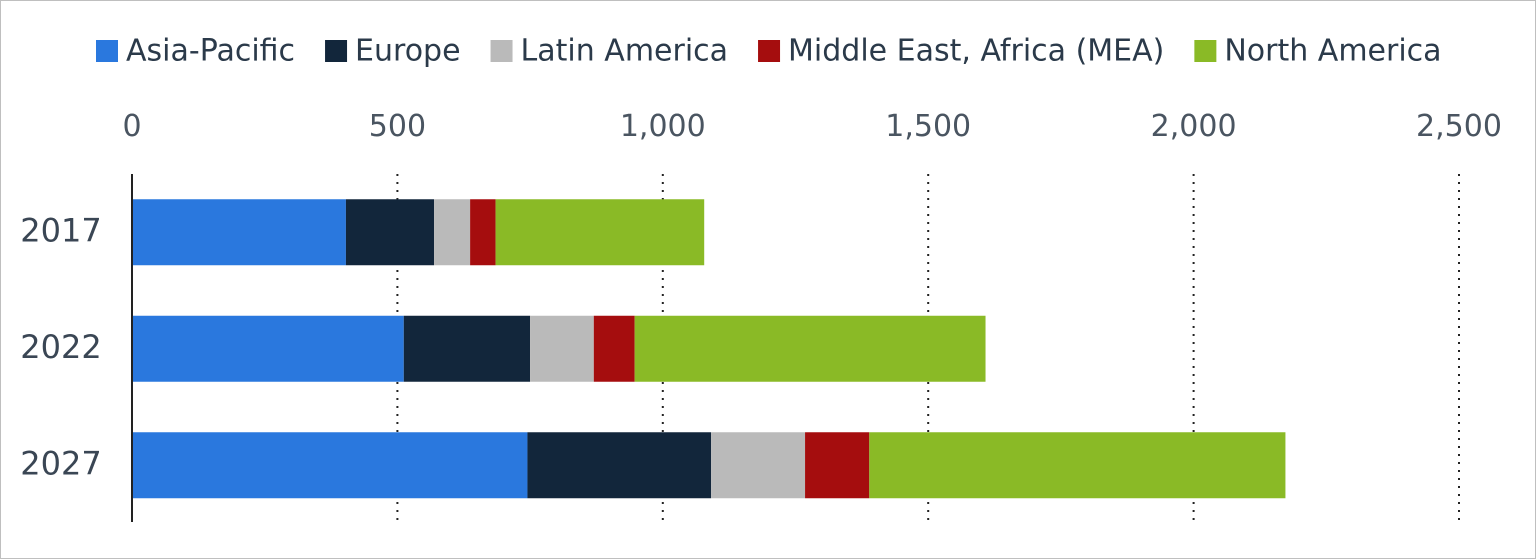 The image size is (1536, 560). Describe the element at coordinates (60, 230) in the screenshot. I see `category-label-0: 2017` at that location.